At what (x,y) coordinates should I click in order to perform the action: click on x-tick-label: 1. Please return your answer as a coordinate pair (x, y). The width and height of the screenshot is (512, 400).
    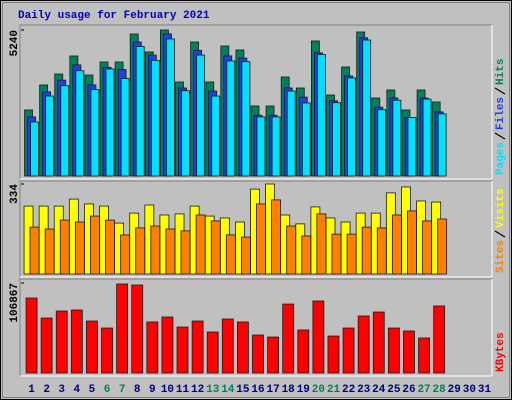
    Looking at the image, I should click on (31, 390).